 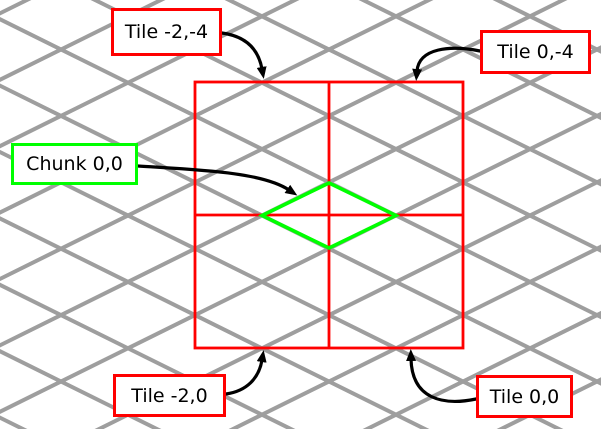 I want to click on label-tile-m2-0-text: Tile -2,0, so click(x=169, y=395).